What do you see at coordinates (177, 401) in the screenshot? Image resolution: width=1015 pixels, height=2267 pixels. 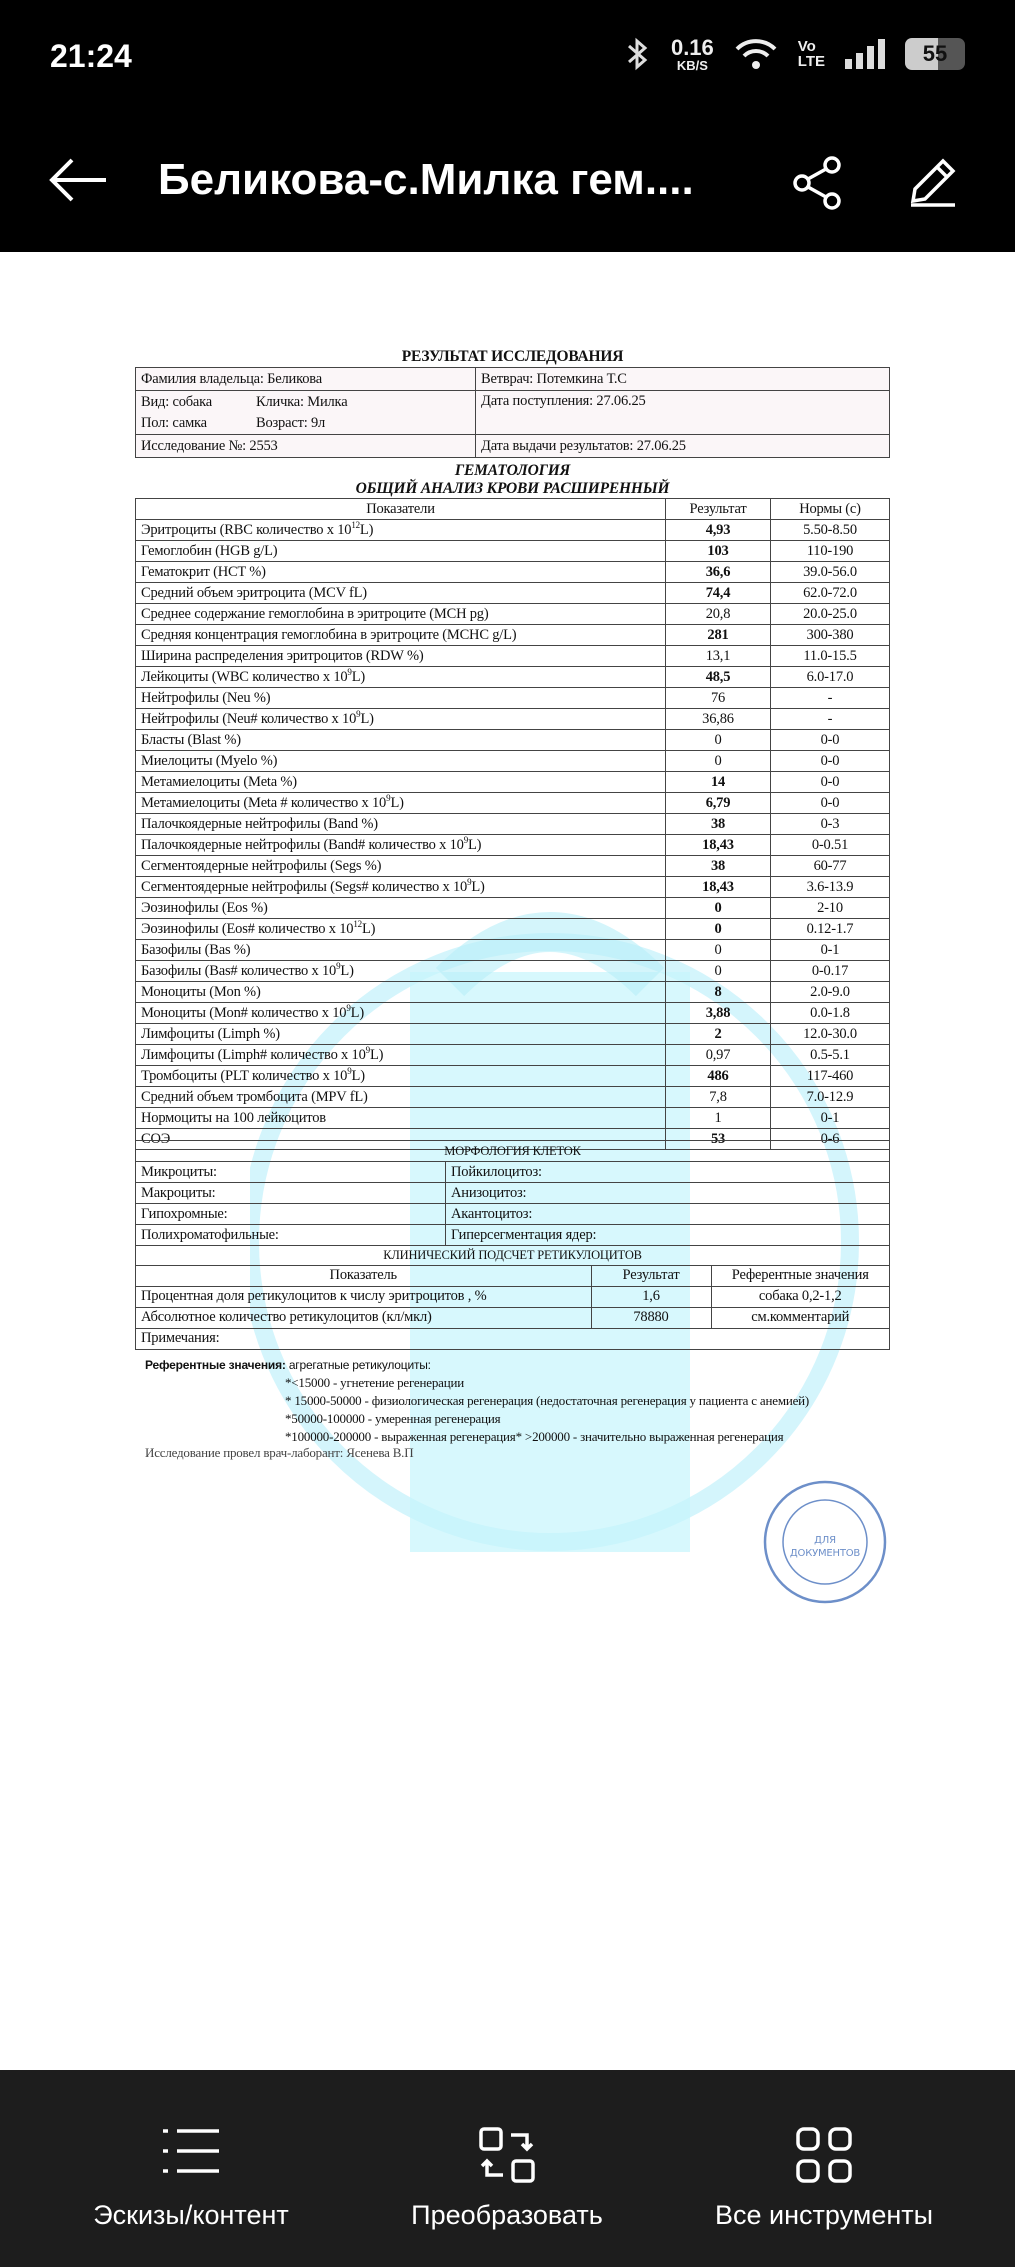 I see `species: Вид: собака` at bounding box center [177, 401].